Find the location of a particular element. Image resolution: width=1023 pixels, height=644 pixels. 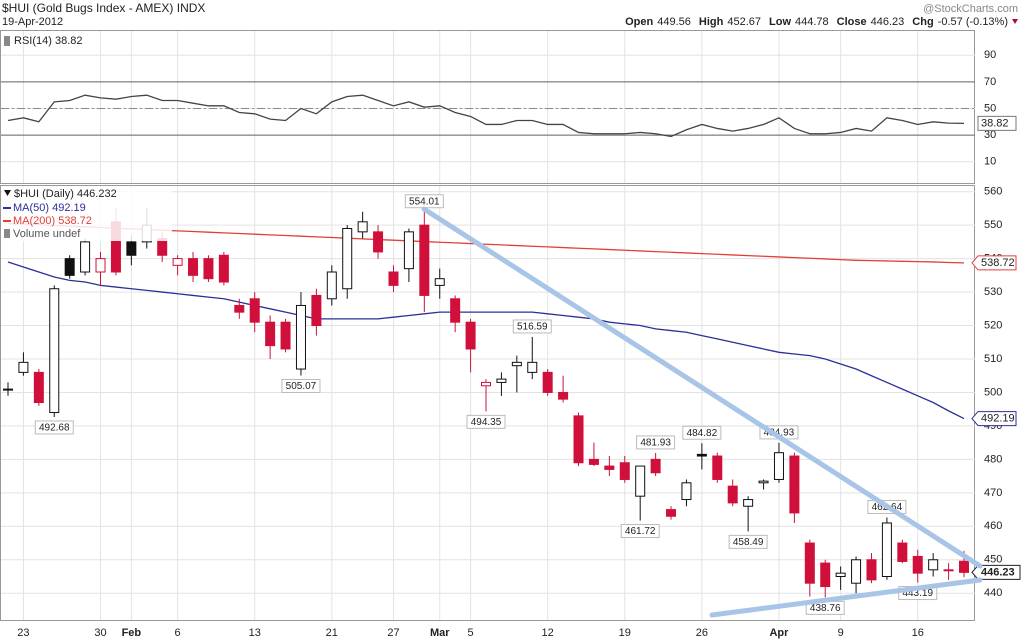

legend-title: $HUI (Daily) 446.232 is located at coordinates (65, 194).